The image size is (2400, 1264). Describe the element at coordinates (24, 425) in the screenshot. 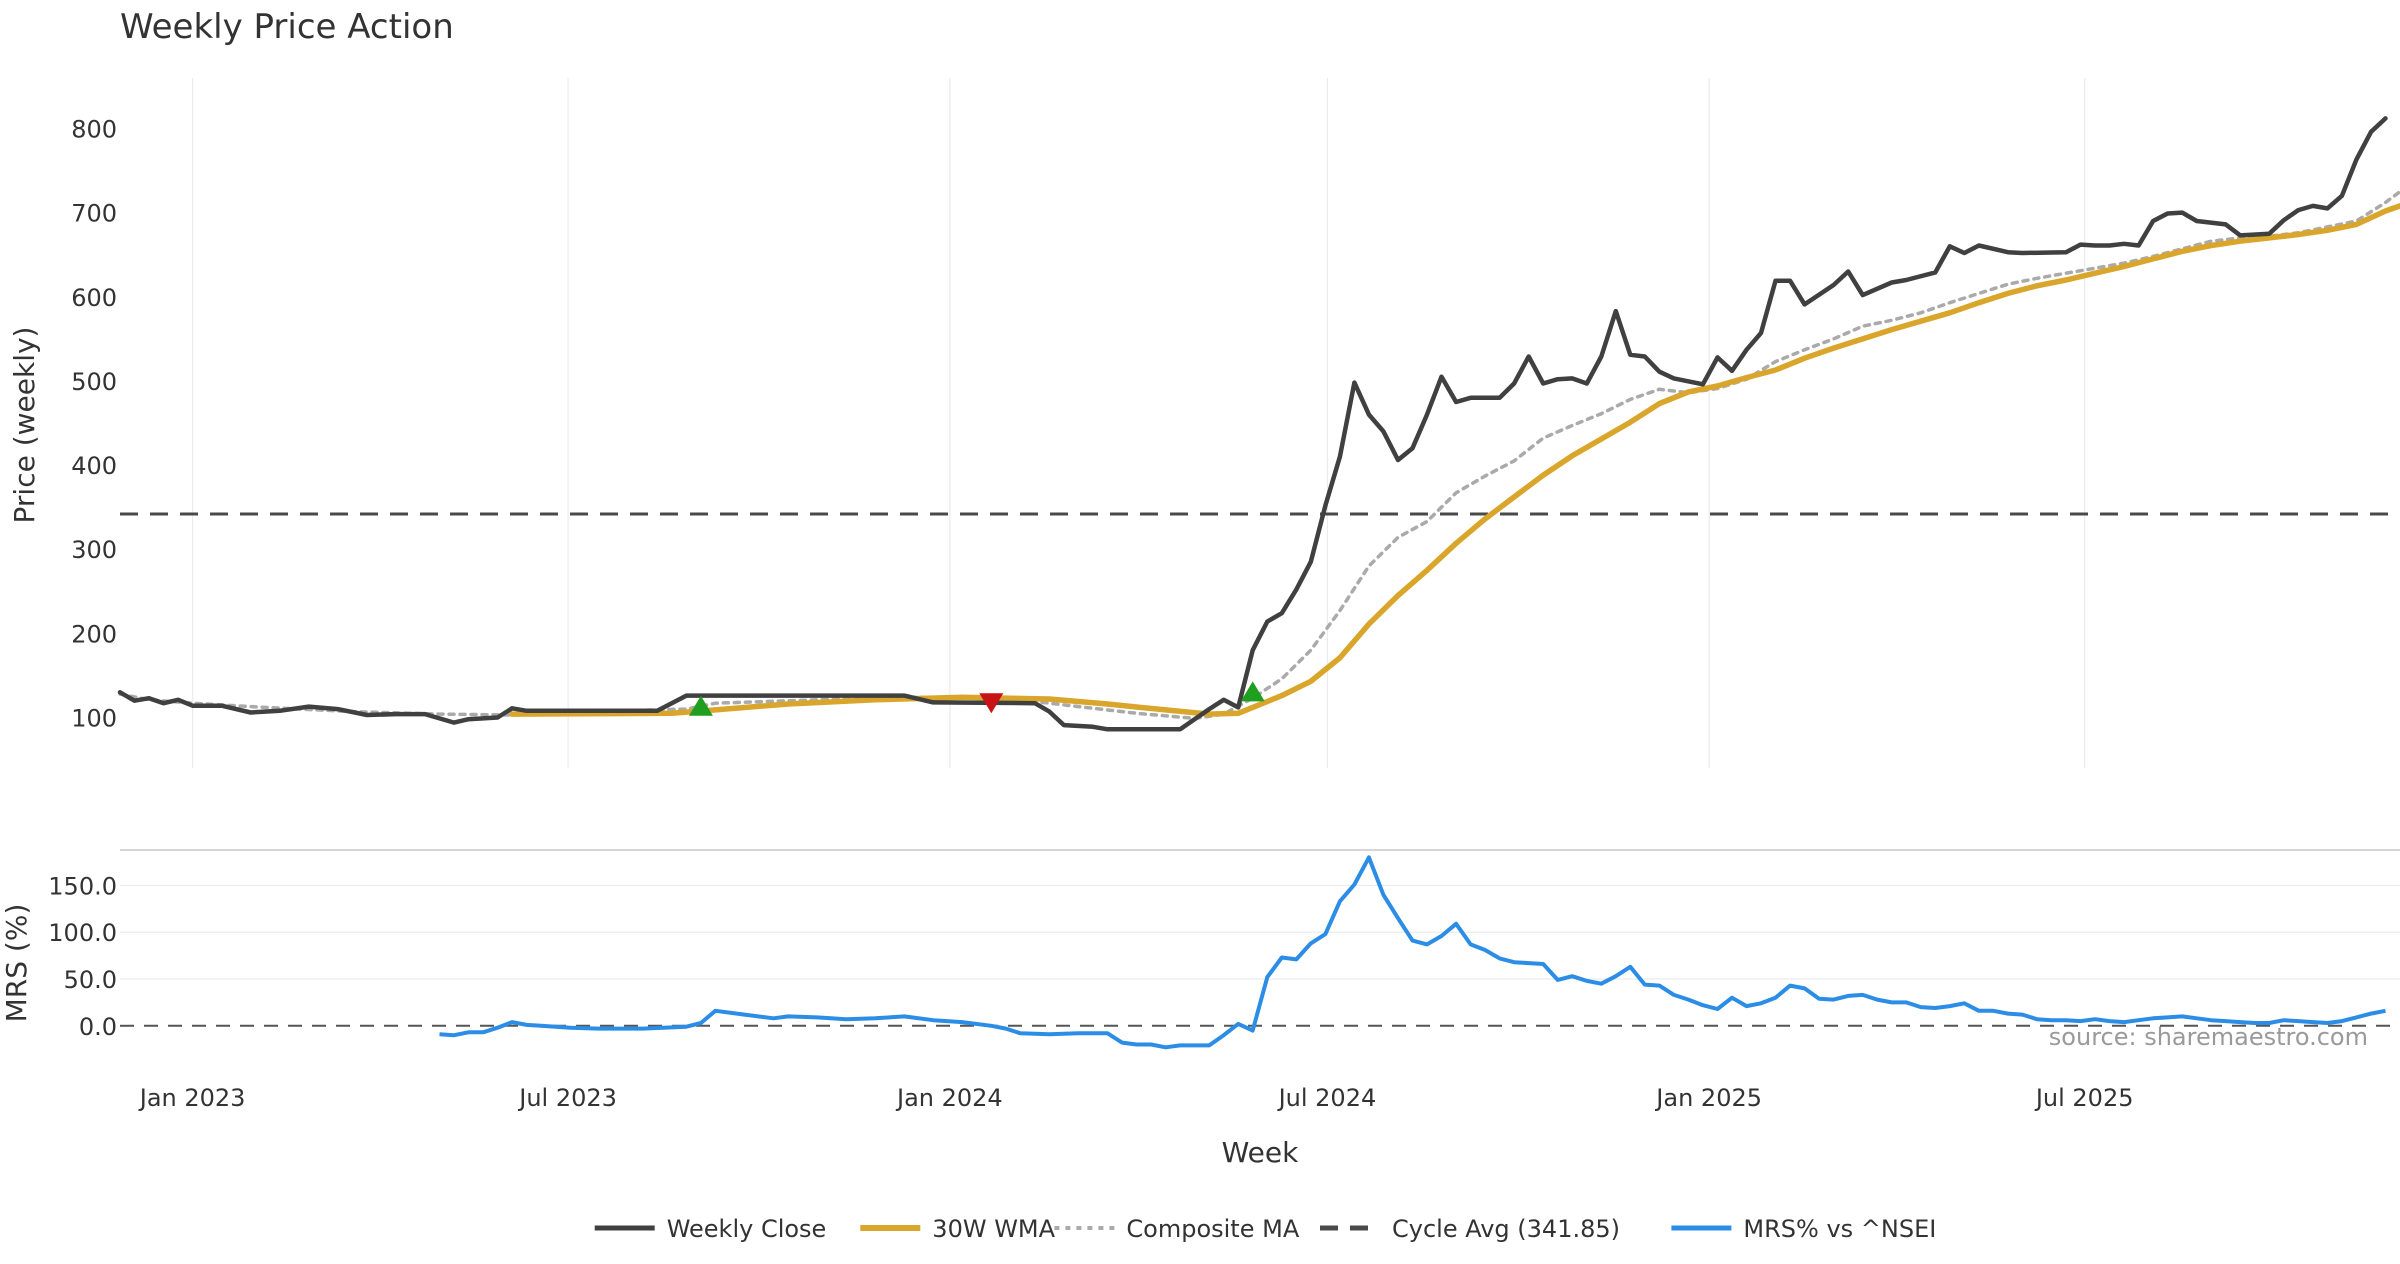

I see `price-axis-title: Price (weekly)` at that location.